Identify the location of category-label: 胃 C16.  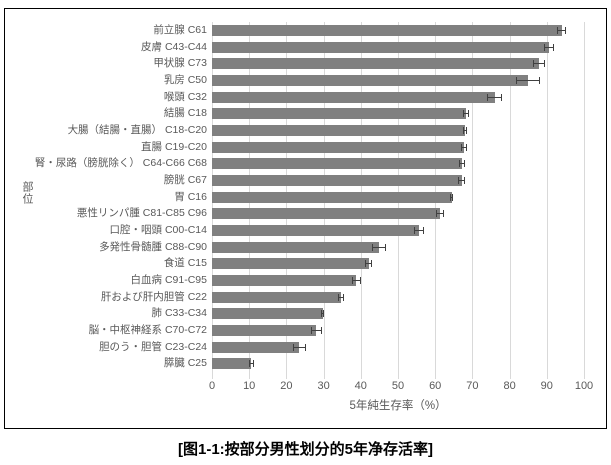
(190, 196).